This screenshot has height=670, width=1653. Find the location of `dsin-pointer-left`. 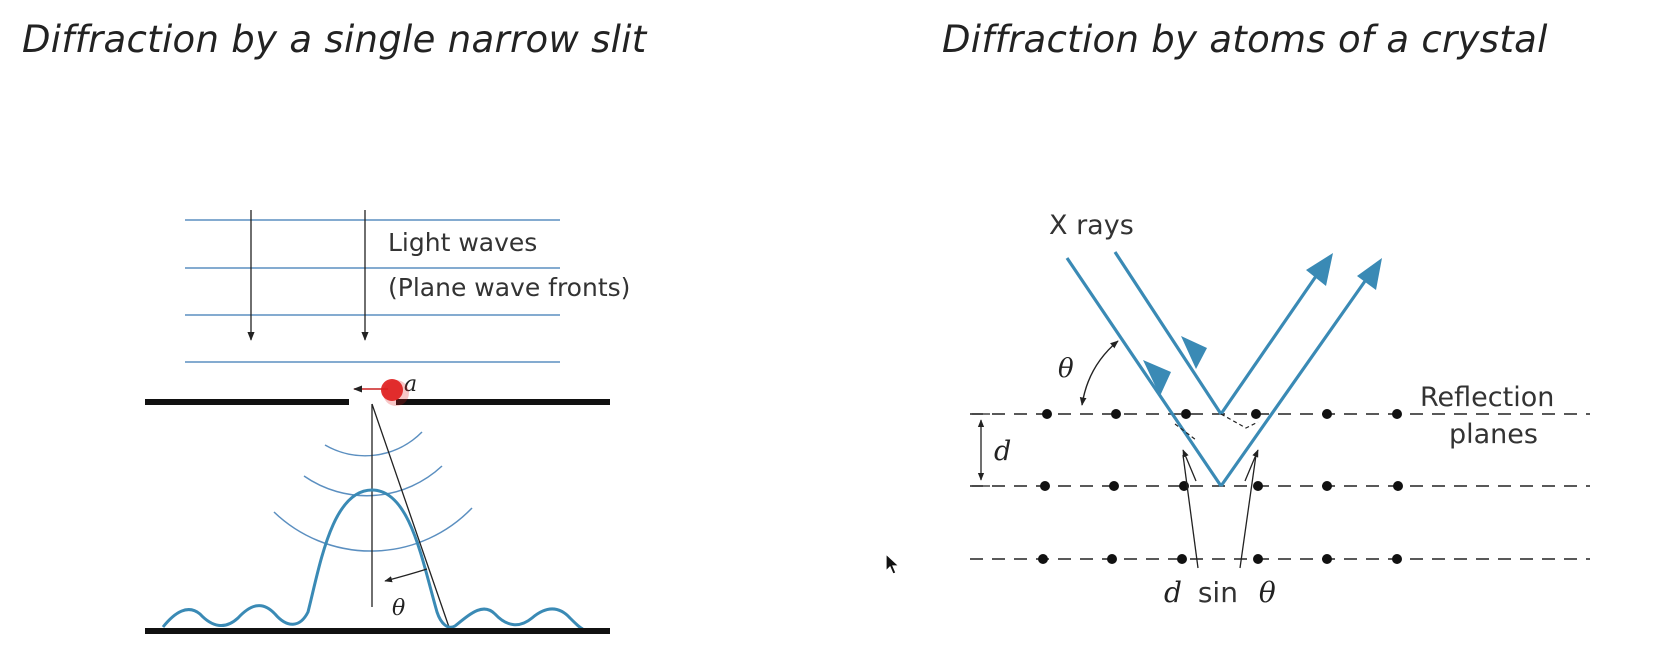

dsin-pointer-left is located at coordinates (1190, 511).